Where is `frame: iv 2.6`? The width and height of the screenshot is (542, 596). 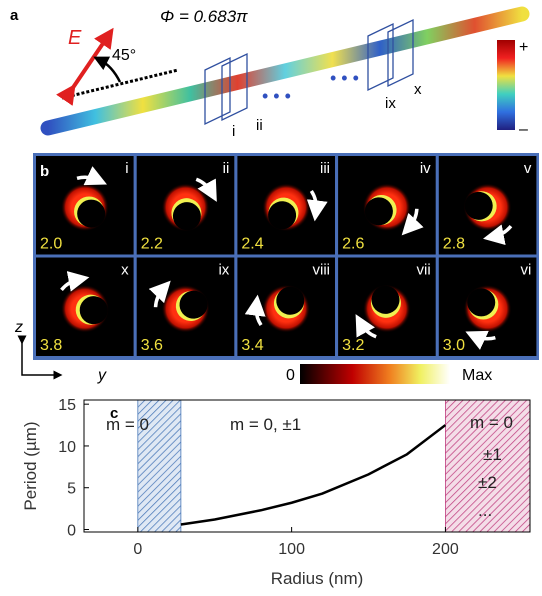
frame: iv 2.6 is located at coordinates (387, 205).